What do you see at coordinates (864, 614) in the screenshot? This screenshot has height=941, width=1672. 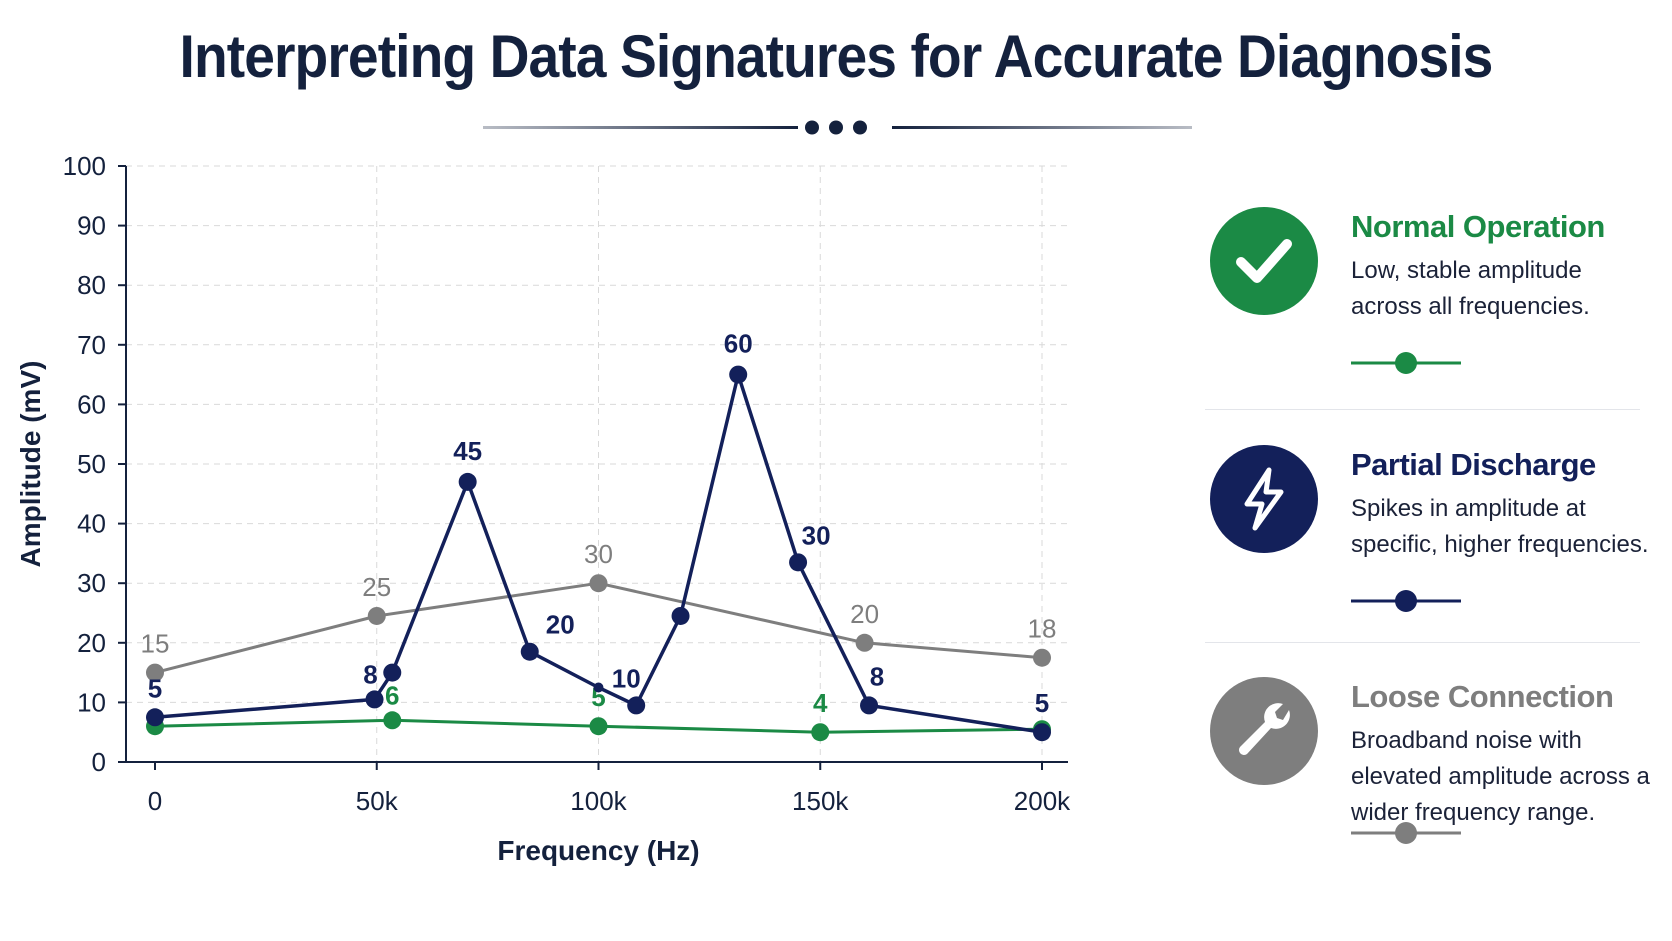 I see `data-label-loose: 20` at bounding box center [864, 614].